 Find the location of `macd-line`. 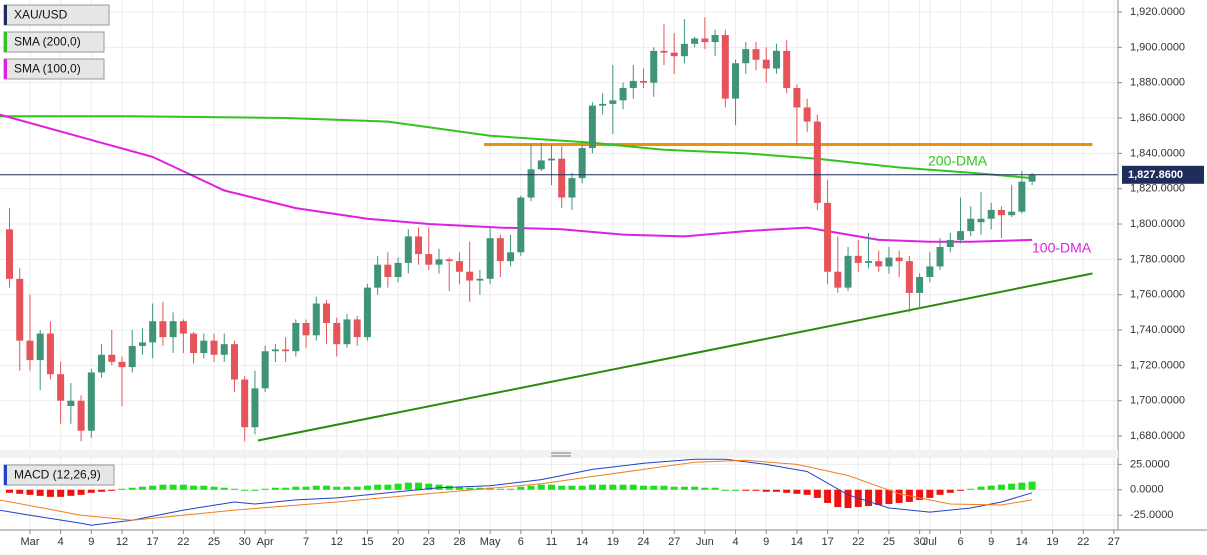

macd-line is located at coordinates (516, 492).